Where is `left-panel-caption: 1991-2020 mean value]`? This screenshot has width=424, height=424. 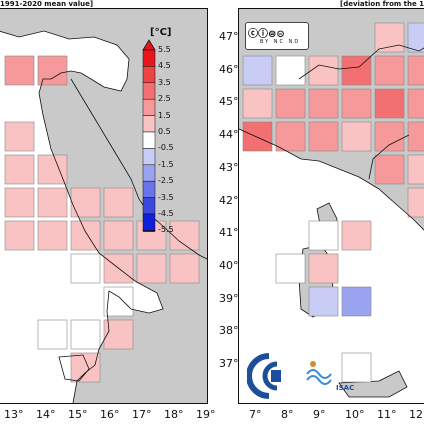
left-panel-caption: 1991-2020 mean value] is located at coordinates (47, 4).